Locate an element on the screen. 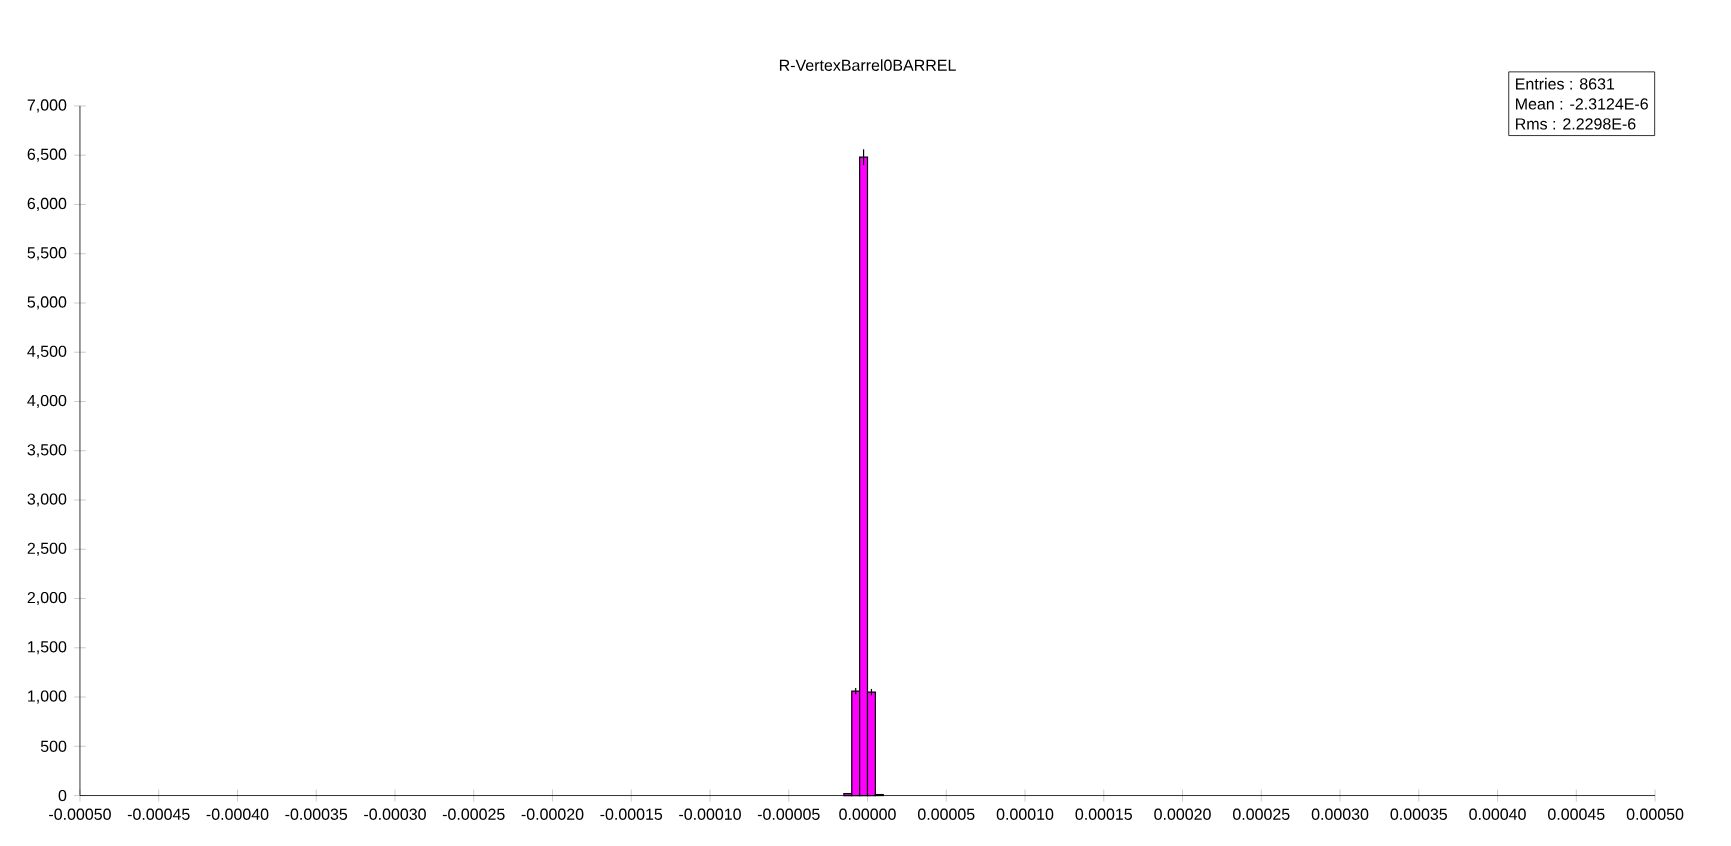 The height and width of the screenshot is (846, 1731). y-tick-label: 5,500 is located at coordinates (47, 254).